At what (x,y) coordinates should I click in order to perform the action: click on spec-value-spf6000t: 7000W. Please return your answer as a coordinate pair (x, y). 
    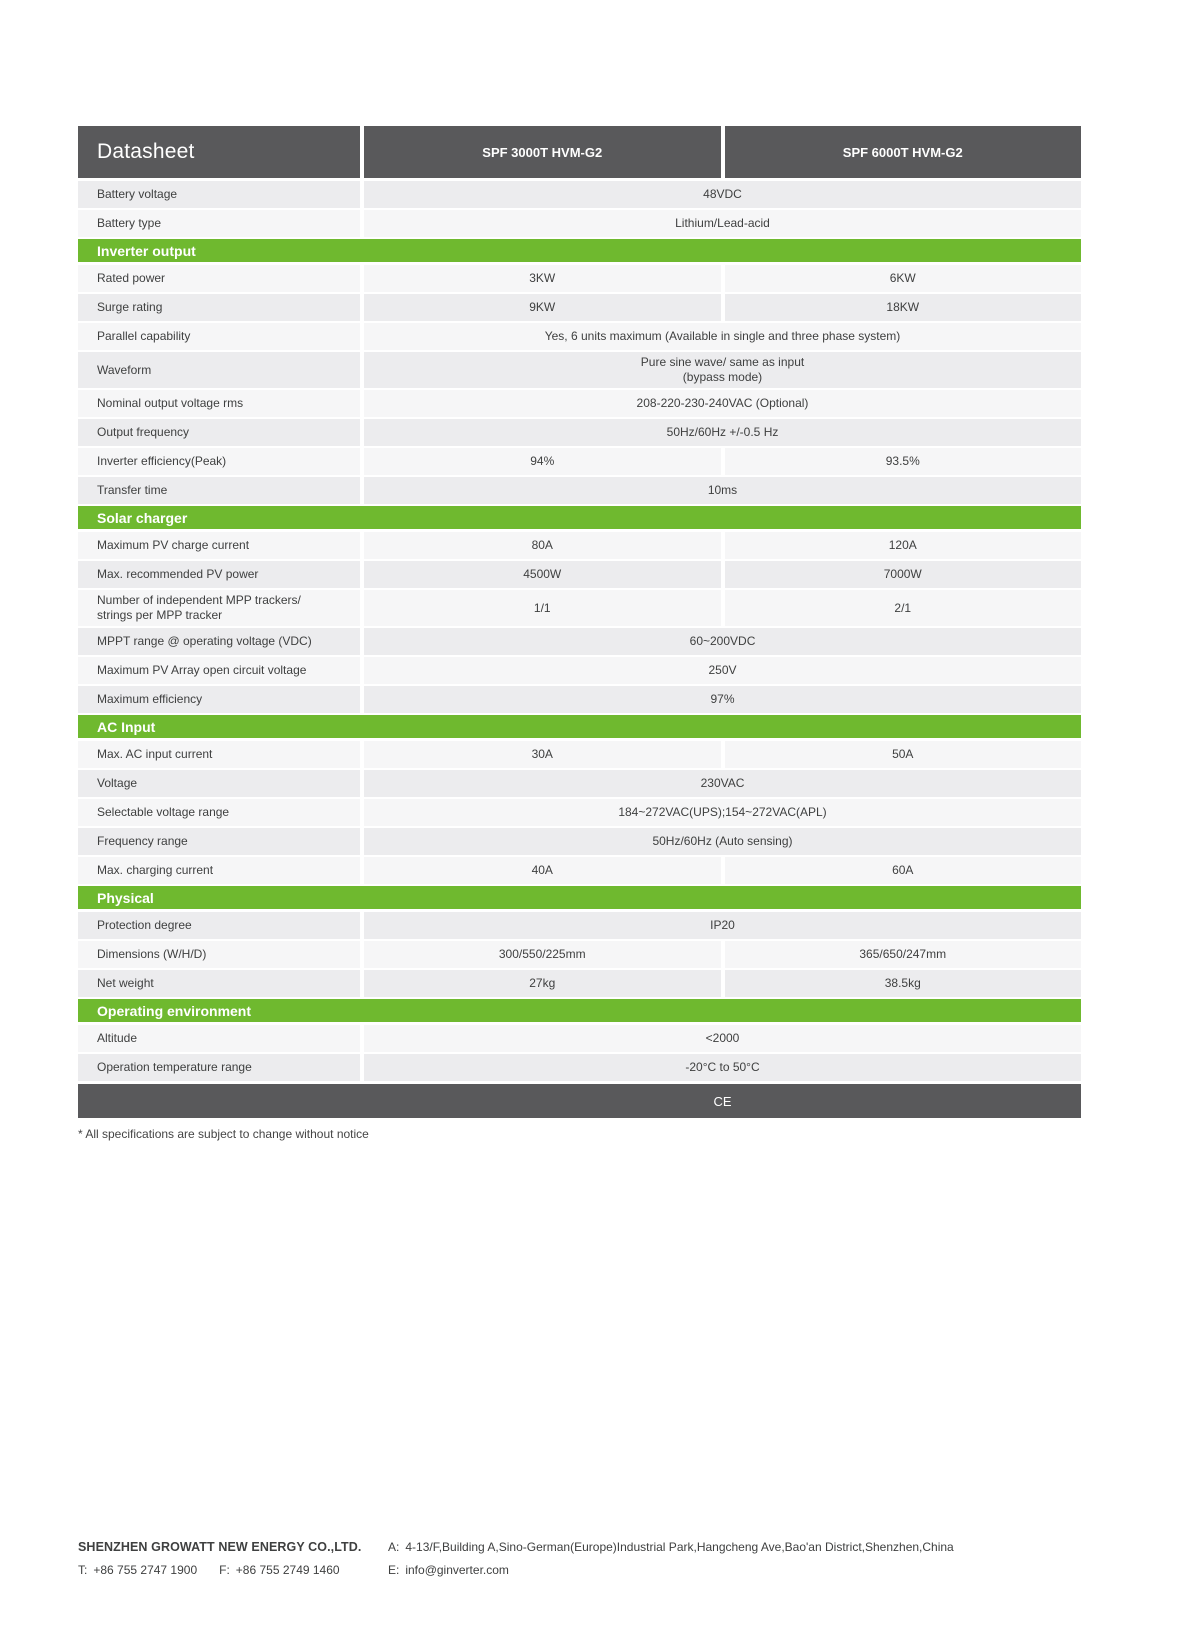
    Looking at the image, I should click on (902, 574).